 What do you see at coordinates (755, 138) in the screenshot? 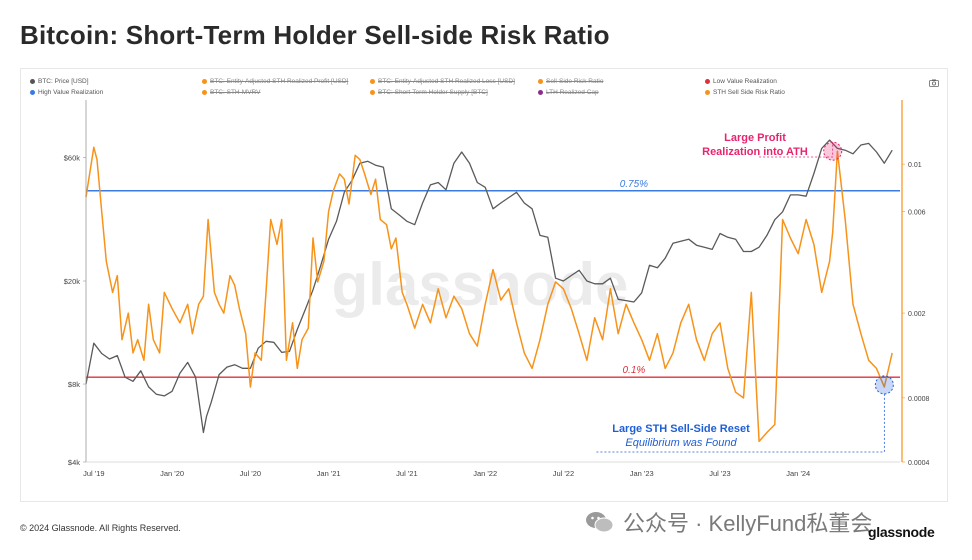
I see `annotation-top-line1: Large Profit` at bounding box center [755, 138].